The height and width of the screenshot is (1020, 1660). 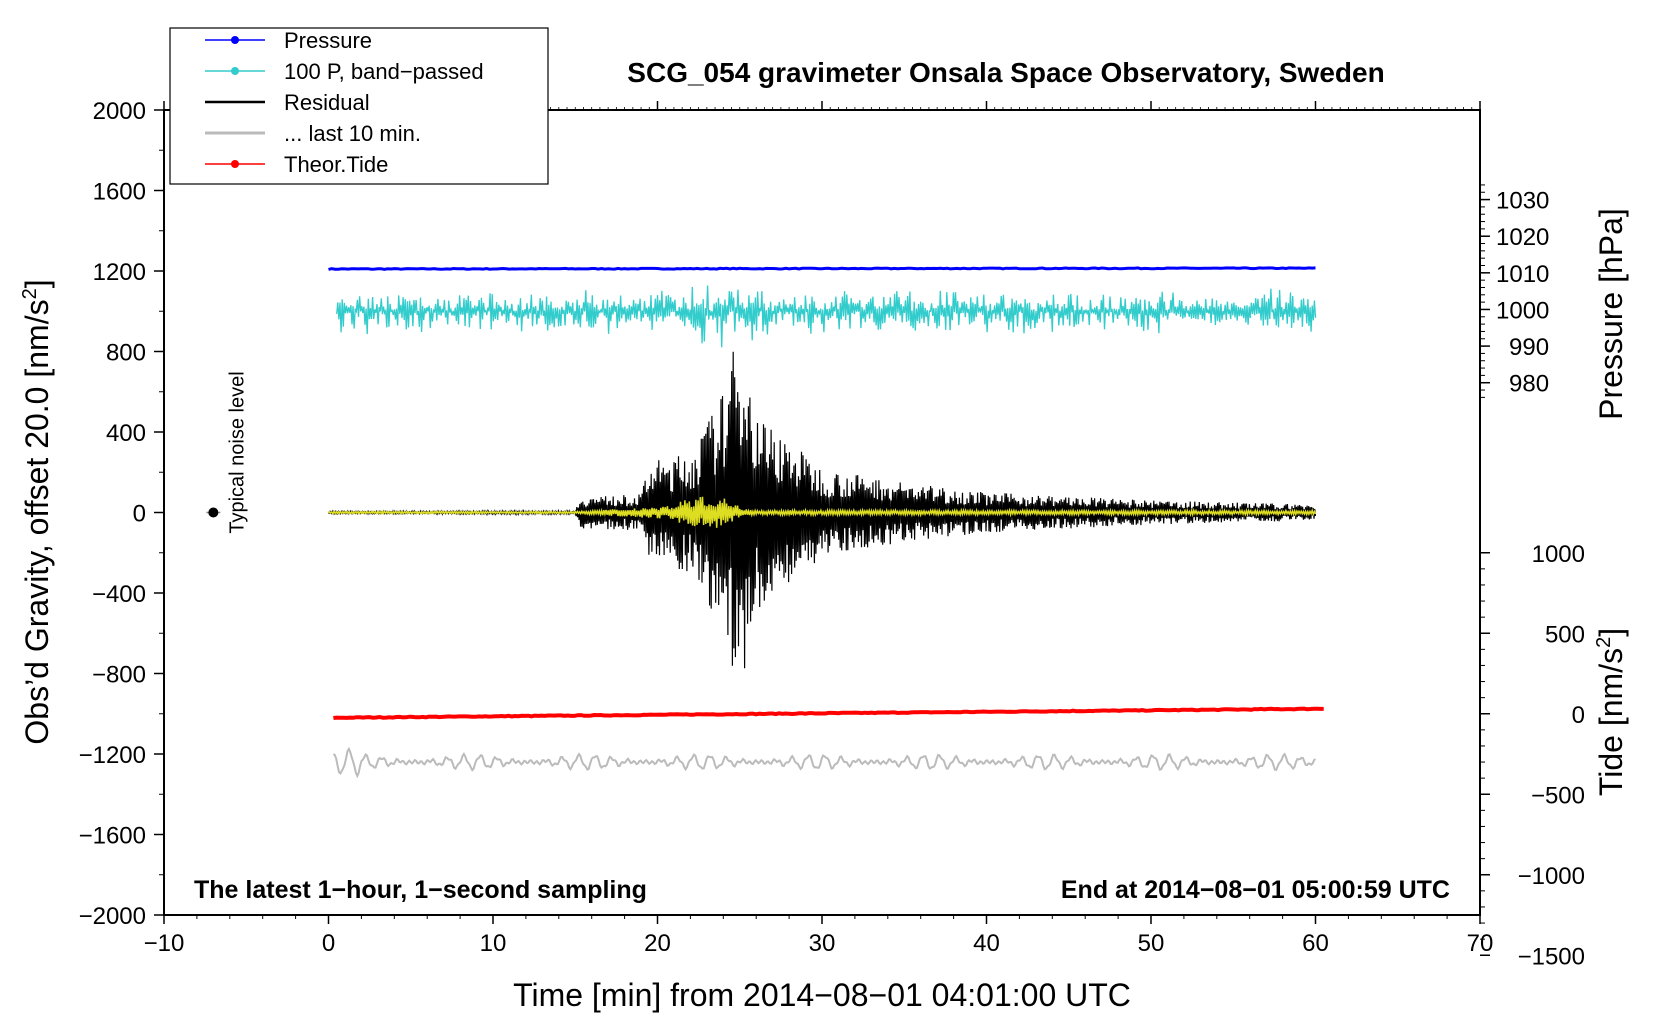 What do you see at coordinates (336, 164) in the screenshot?
I see `legend-label: Theor.Tide` at bounding box center [336, 164].